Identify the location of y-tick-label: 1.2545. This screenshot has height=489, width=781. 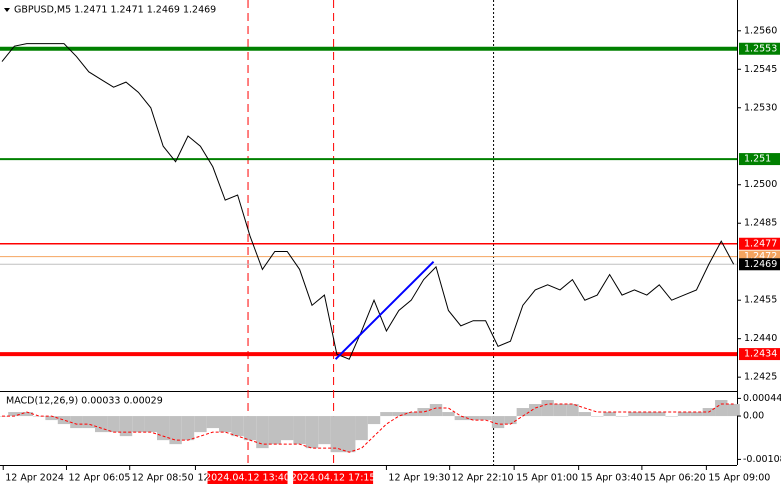
(760, 69).